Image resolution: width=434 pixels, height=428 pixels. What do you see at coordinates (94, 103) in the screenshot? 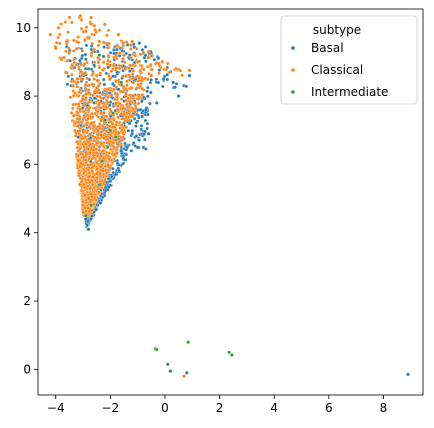
I see `intermediate-point` at bounding box center [94, 103].